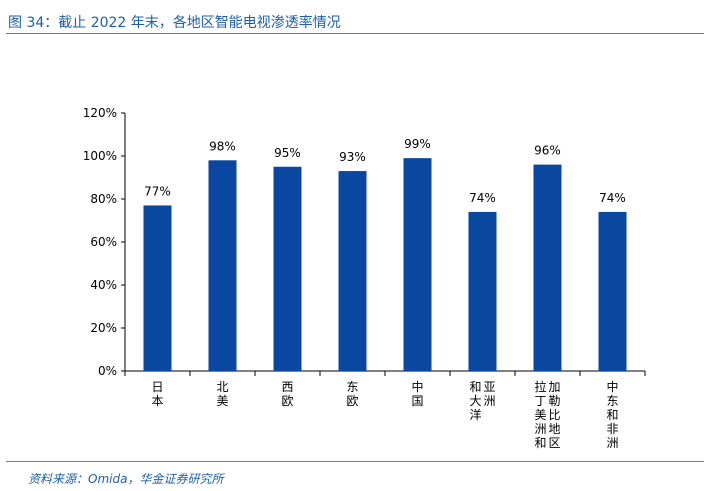 This screenshot has height=491, width=708. I want to click on x-tick-label: 亚洲, so click(489, 394).